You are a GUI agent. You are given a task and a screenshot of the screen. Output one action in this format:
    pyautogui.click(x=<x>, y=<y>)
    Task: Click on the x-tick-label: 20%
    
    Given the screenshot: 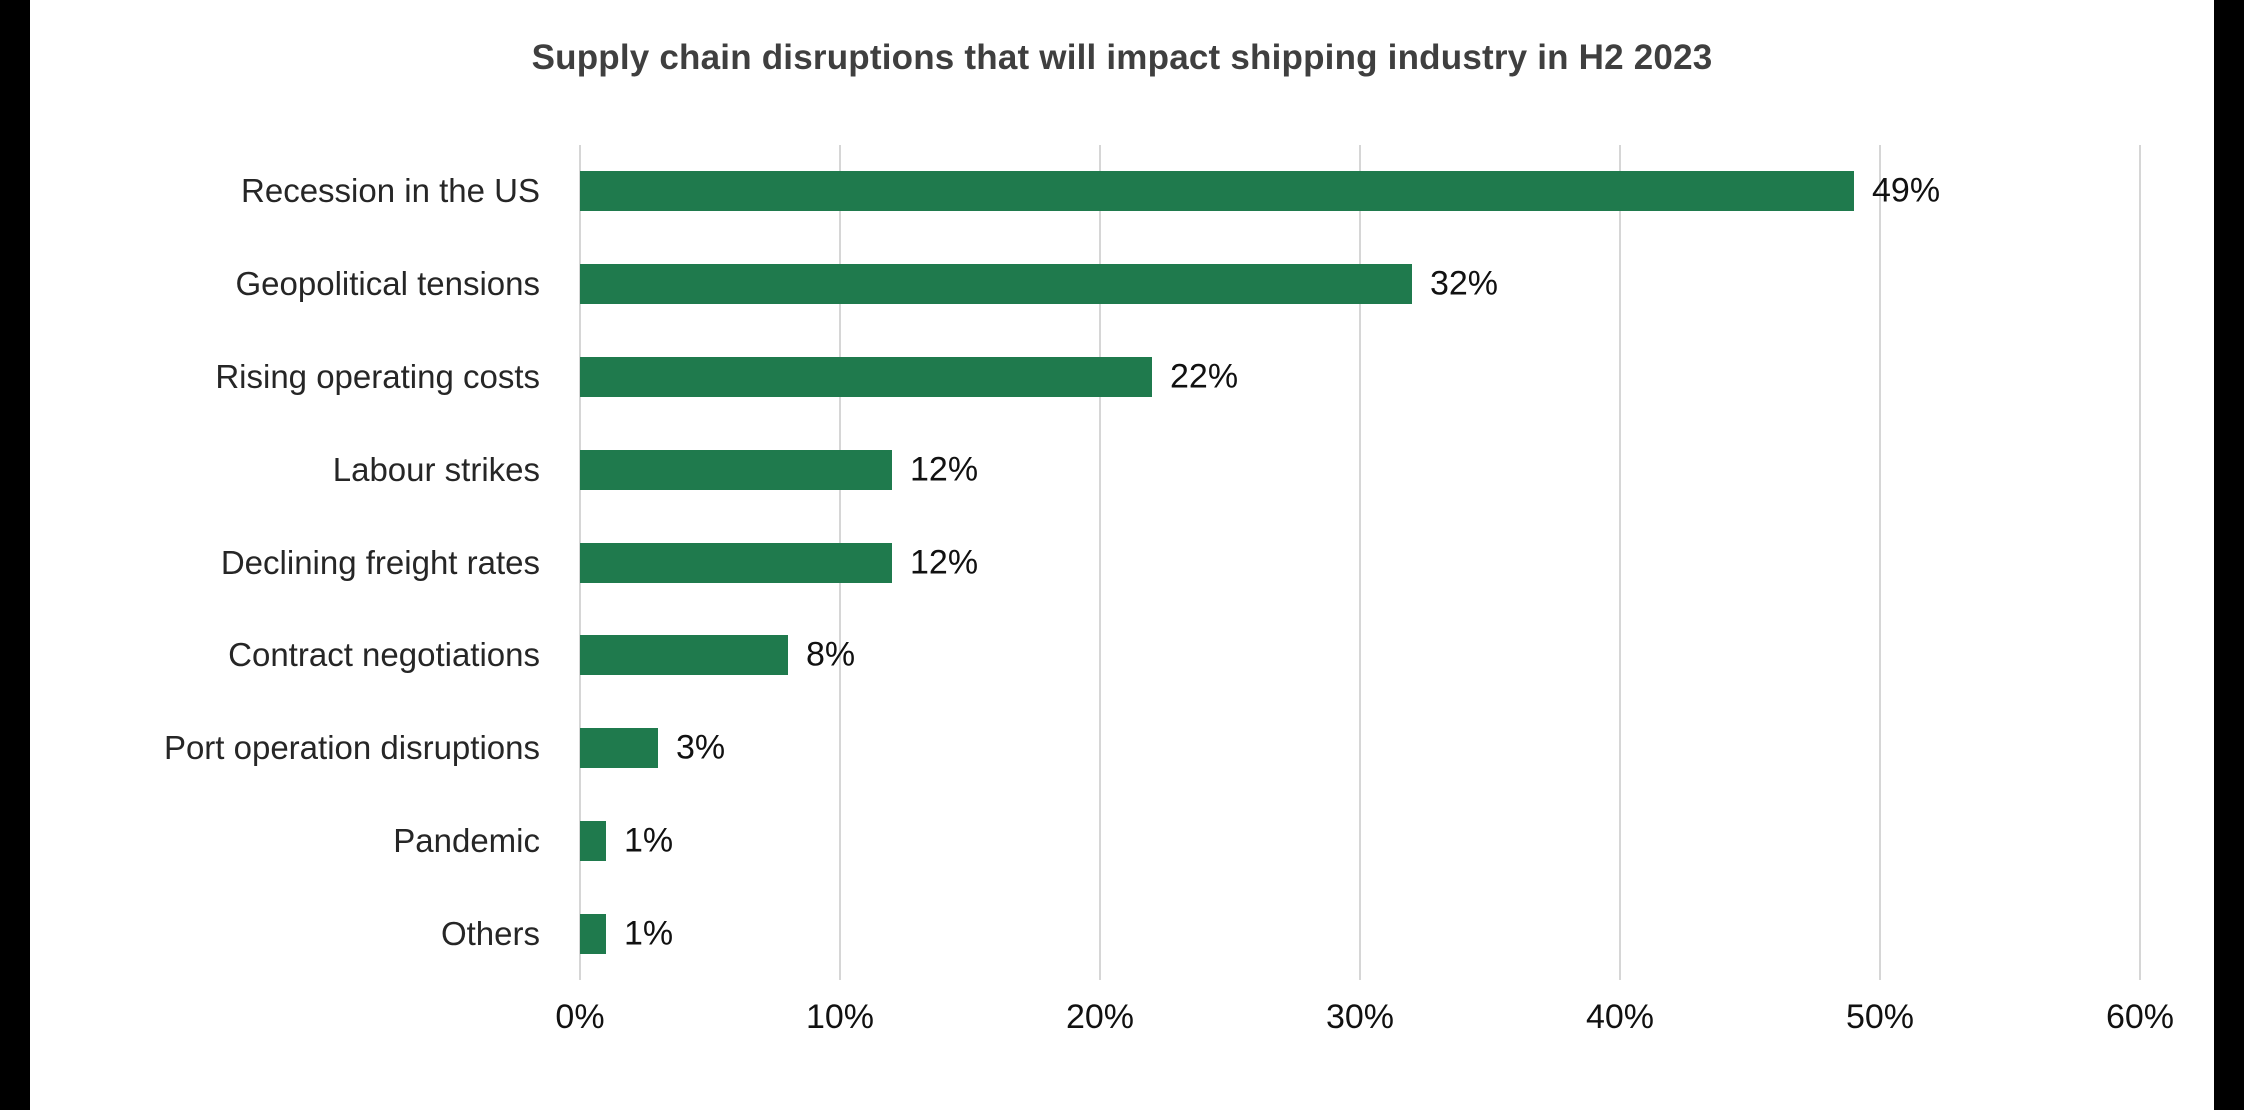 What is the action you would take?
    pyautogui.click(x=1100, y=1017)
    